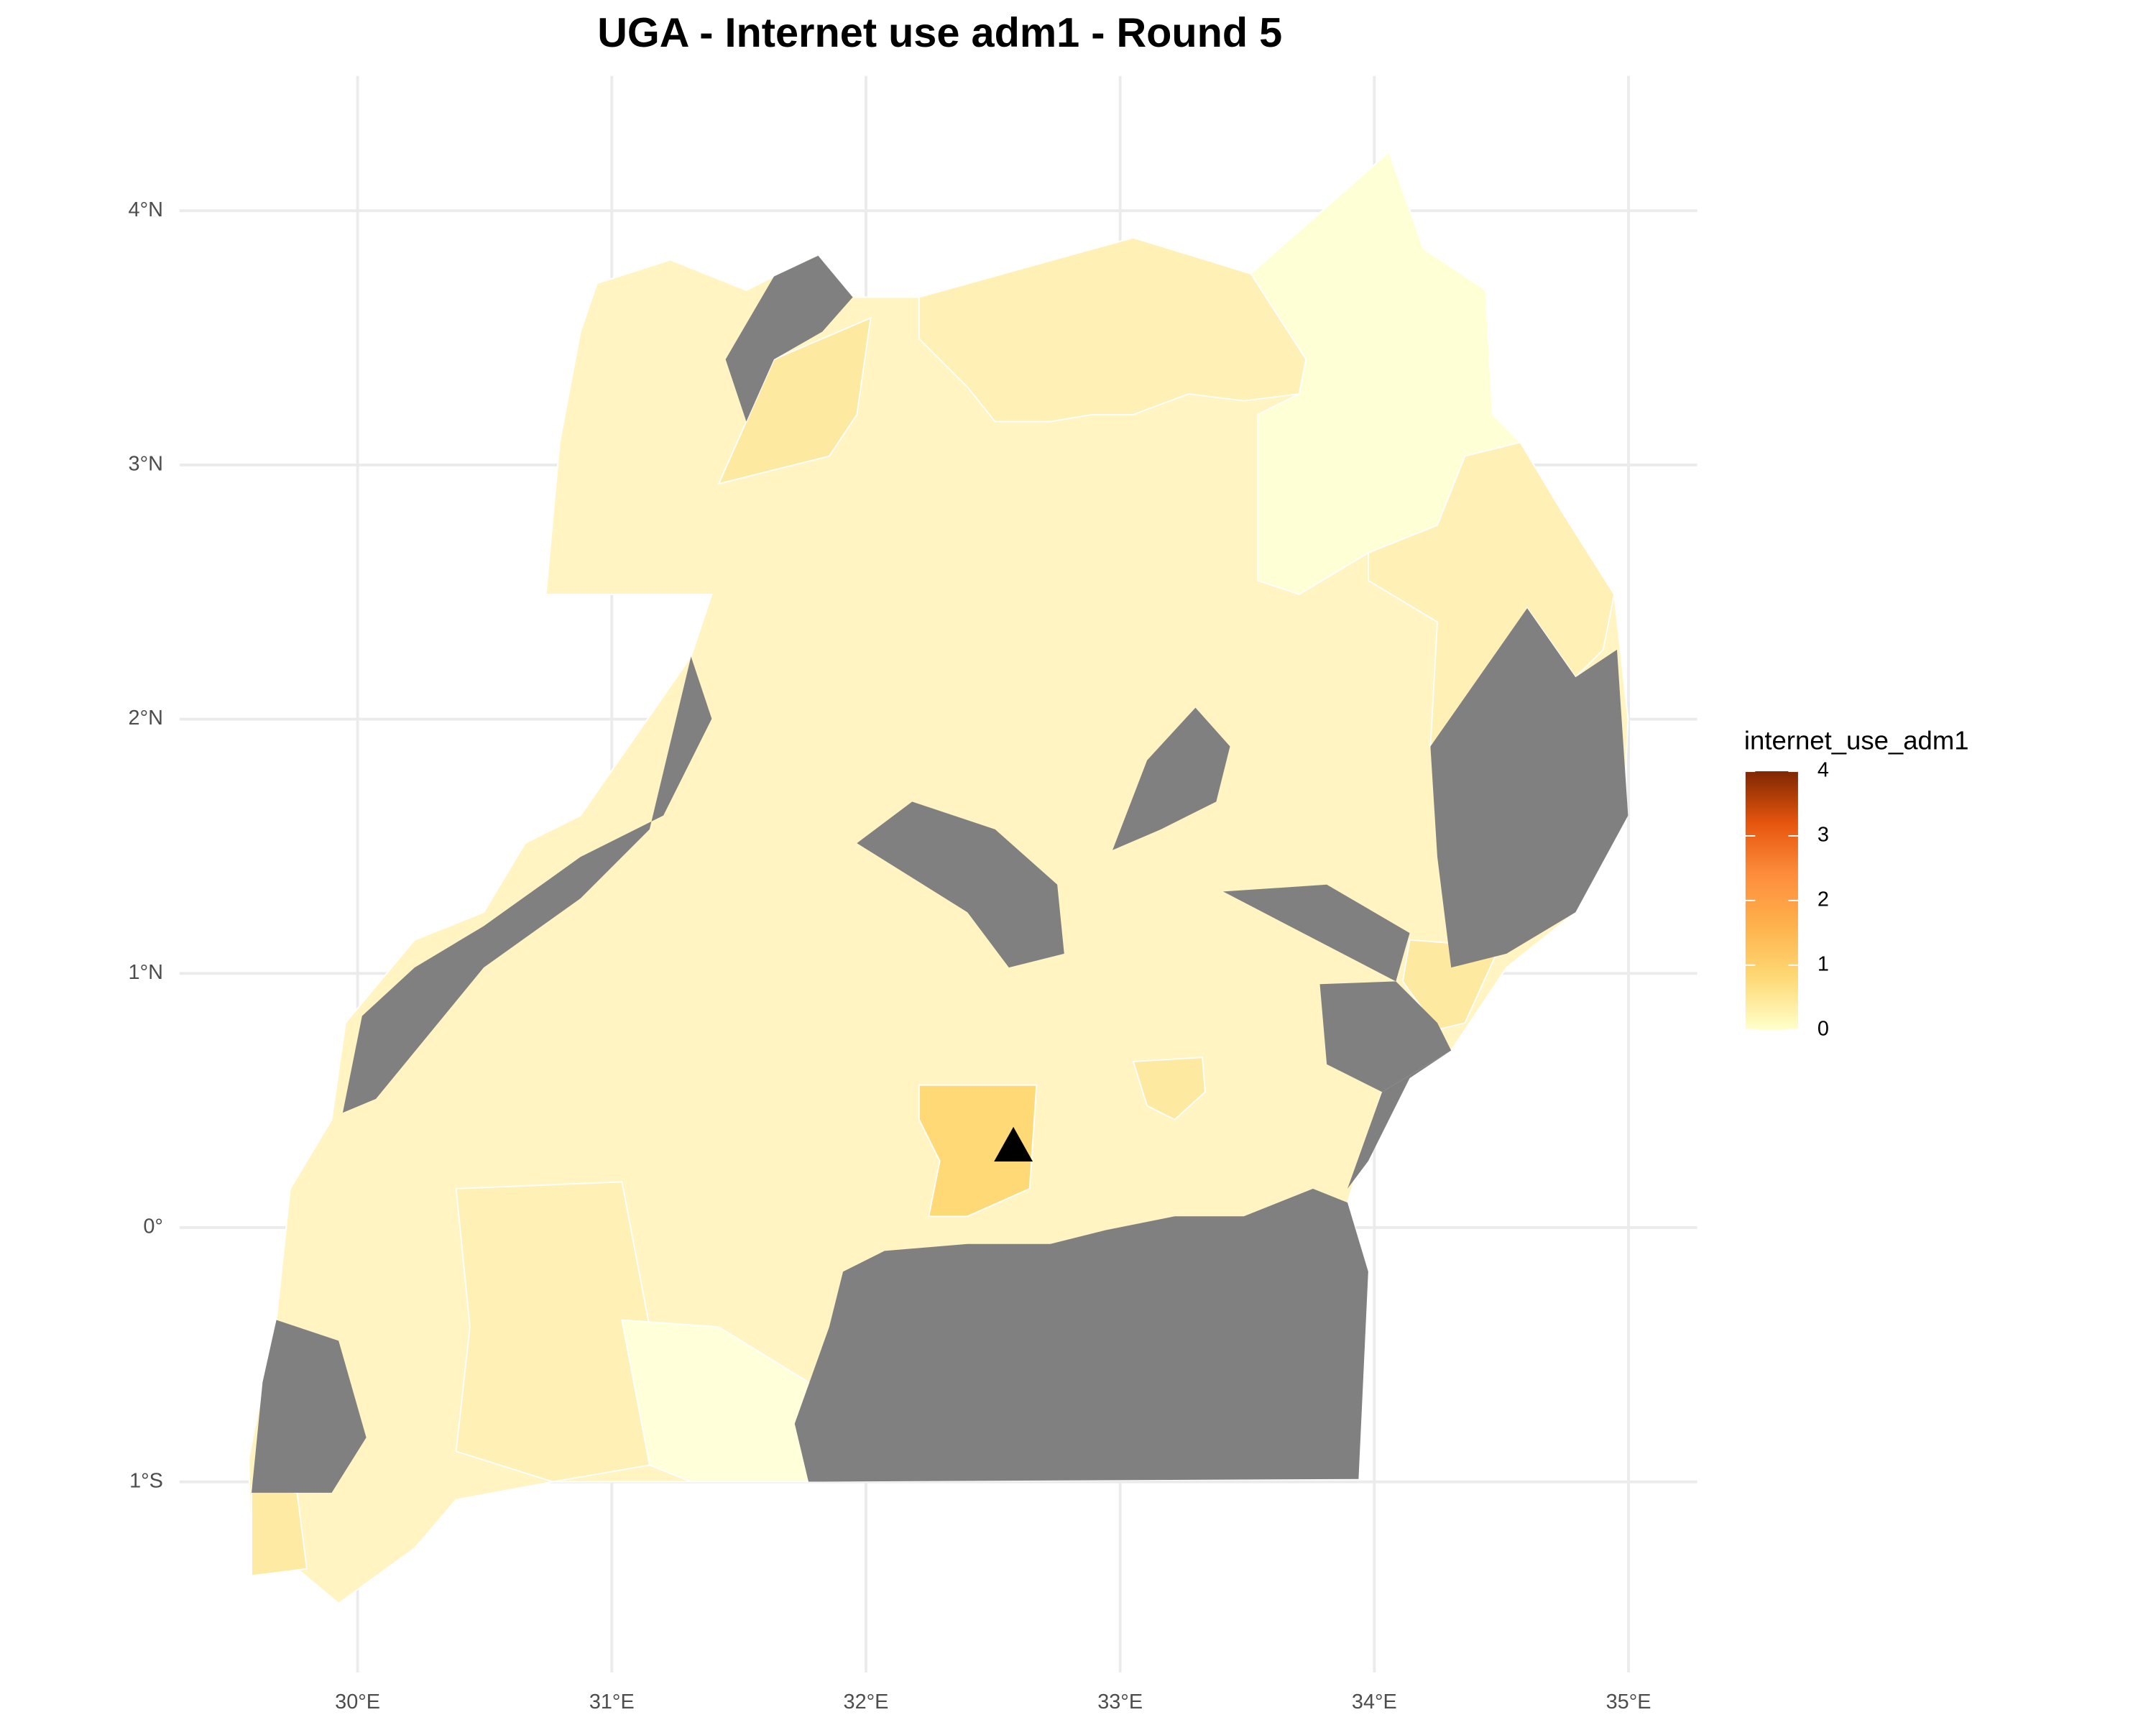  What do you see at coordinates (1857, 882) in the screenshot?
I see `legend: internet_use_adm1 0 1 2 3 4` at bounding box center [1857, 882].